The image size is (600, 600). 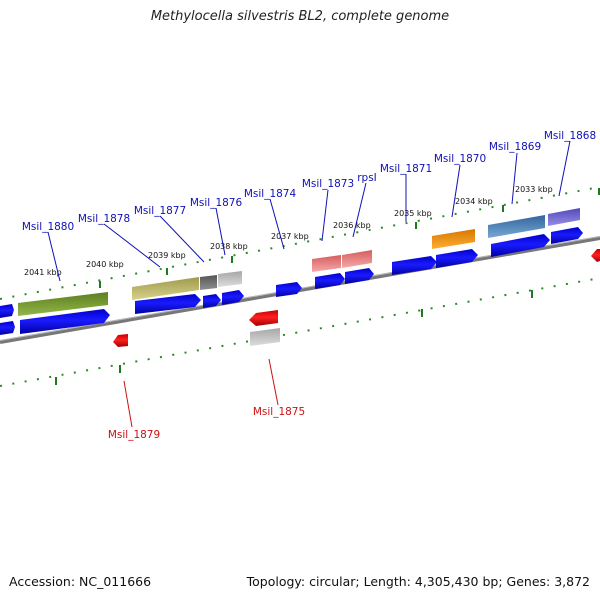 I want to click on gene-label-msil-1875: Msil_1875, so click(x=279, y=412).